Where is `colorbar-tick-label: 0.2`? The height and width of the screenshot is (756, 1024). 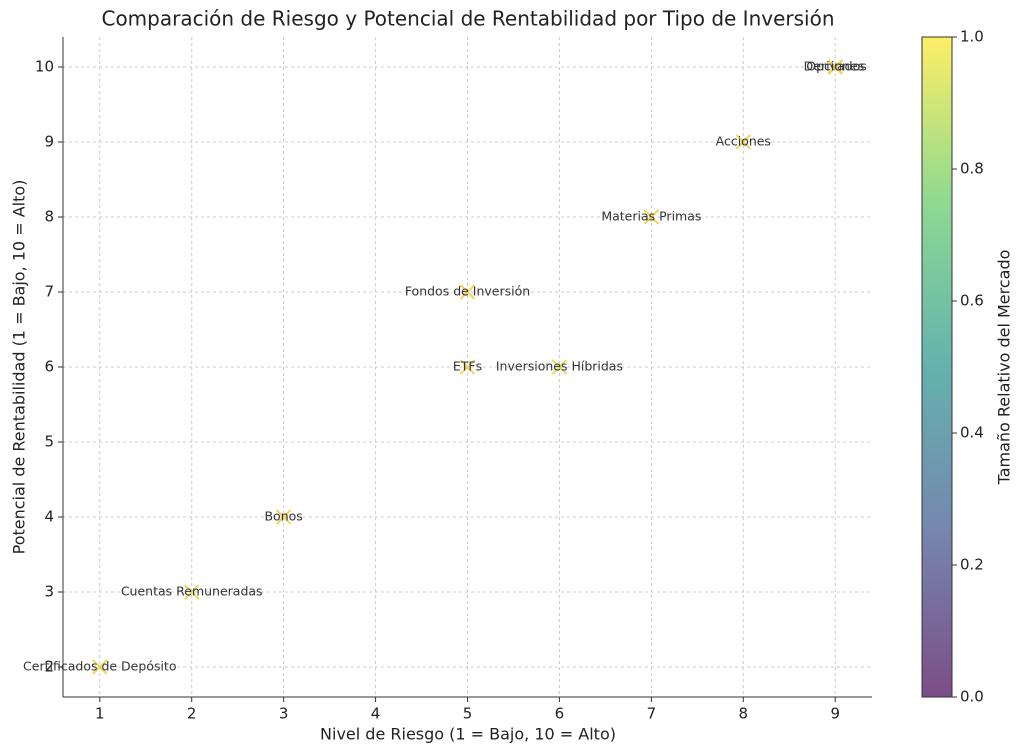
colorbar-tick-label: 0.2 is located at coordinates (972, 565).